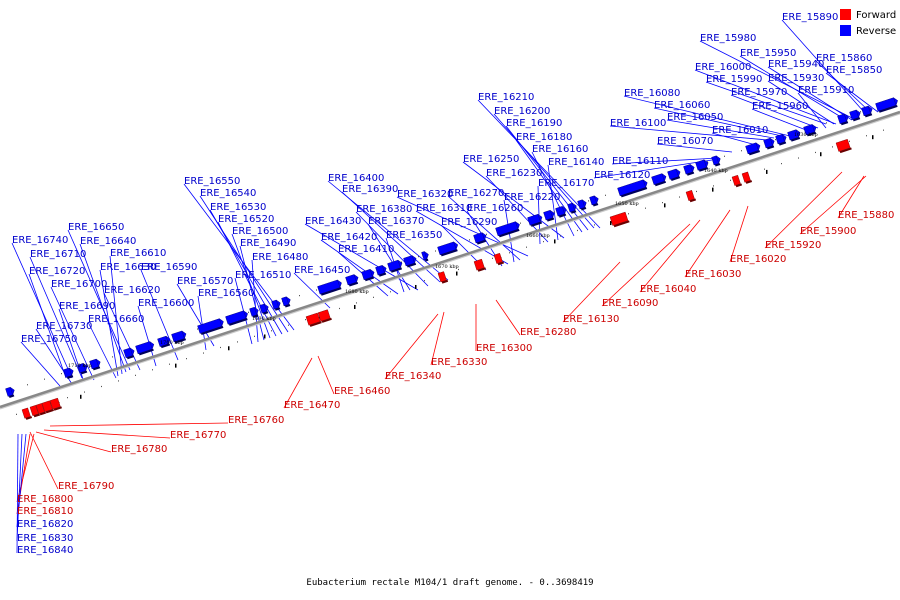  I want to click on reverse-gene-label: ERE_16100, so click(638, 123).